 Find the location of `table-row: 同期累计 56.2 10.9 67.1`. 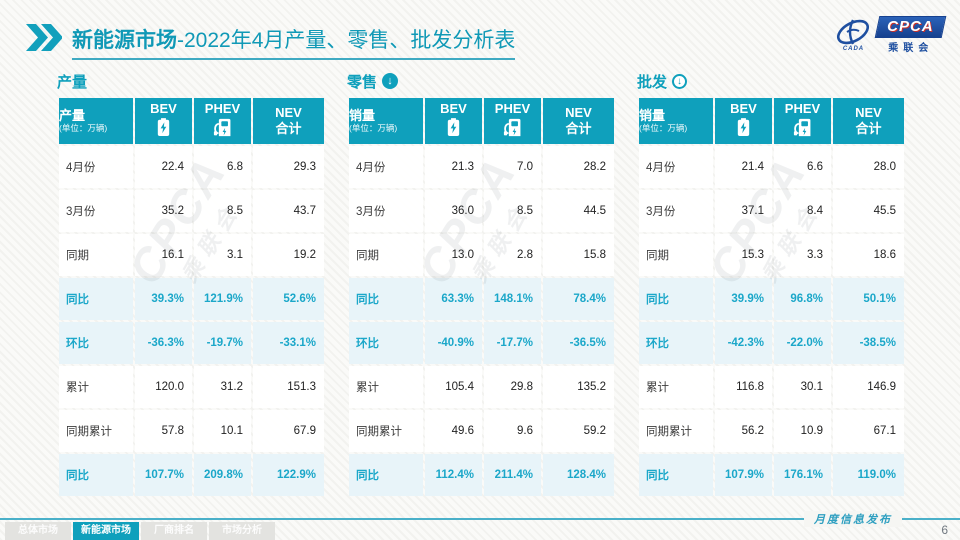

table-row: 同期累计 56.2 10.9 67.1 is located at coordinates (771, 431).